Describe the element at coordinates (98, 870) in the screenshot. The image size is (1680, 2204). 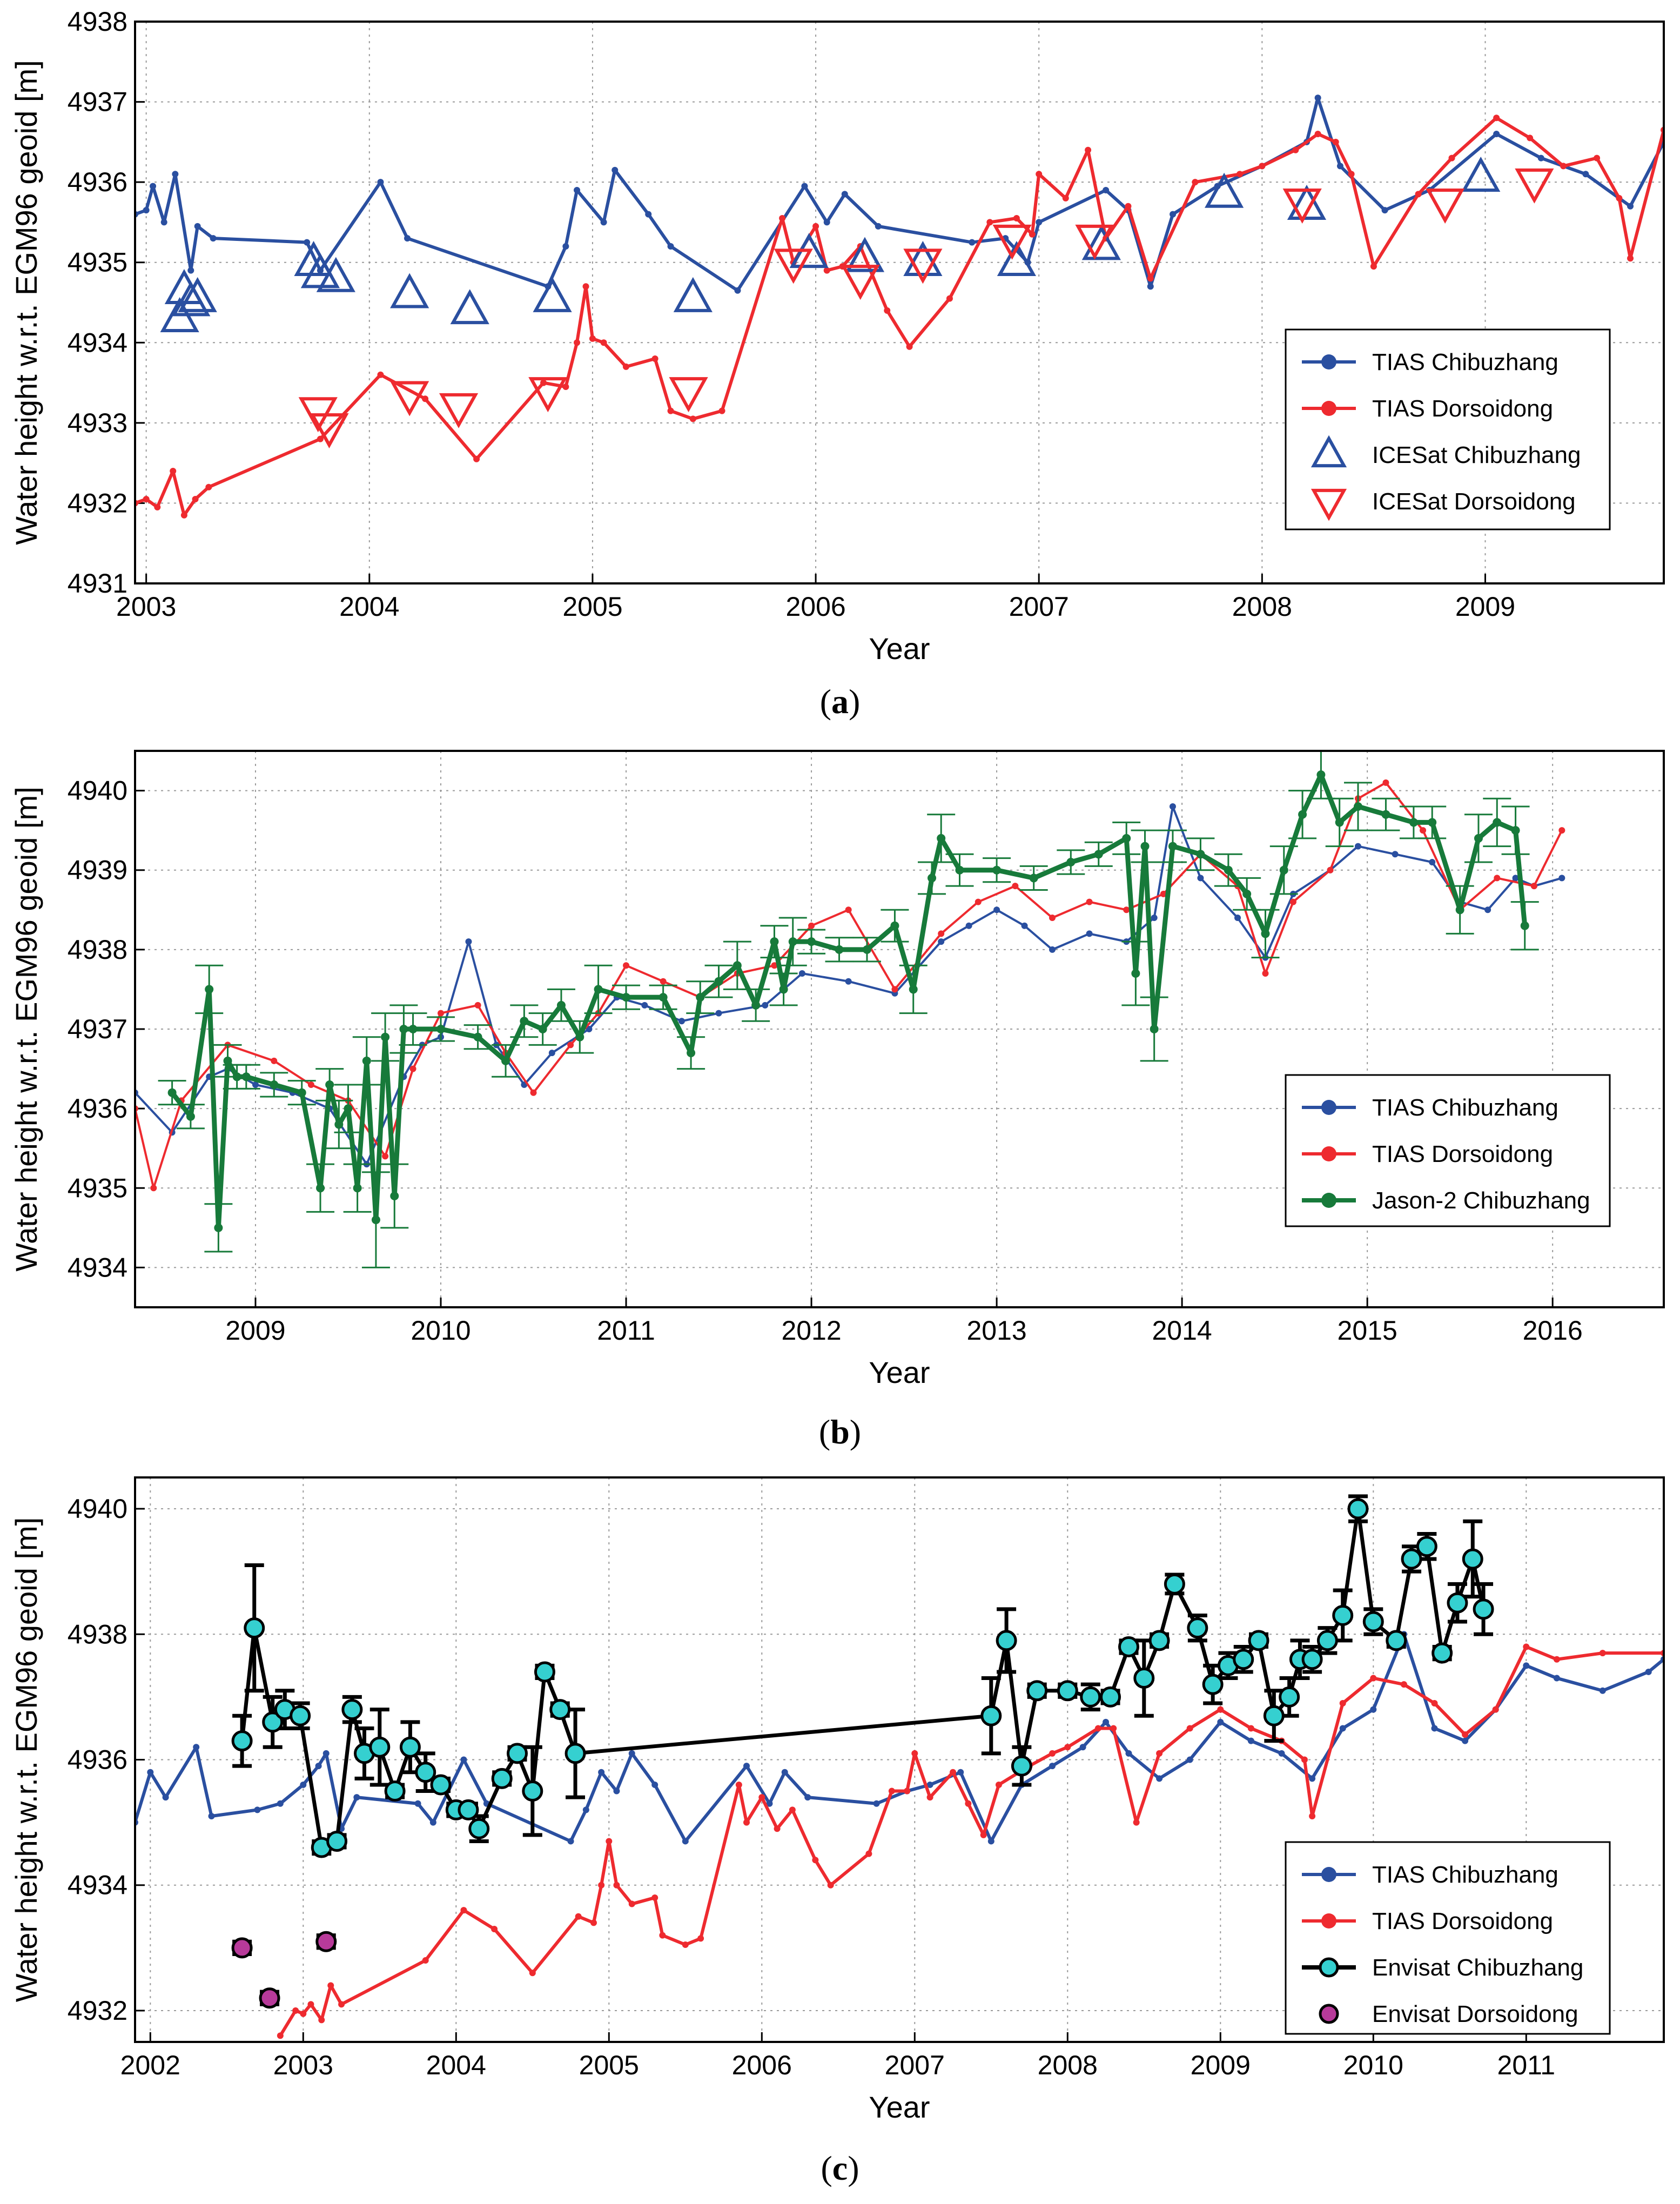
I see `y-tick-label: 4939` at that location.